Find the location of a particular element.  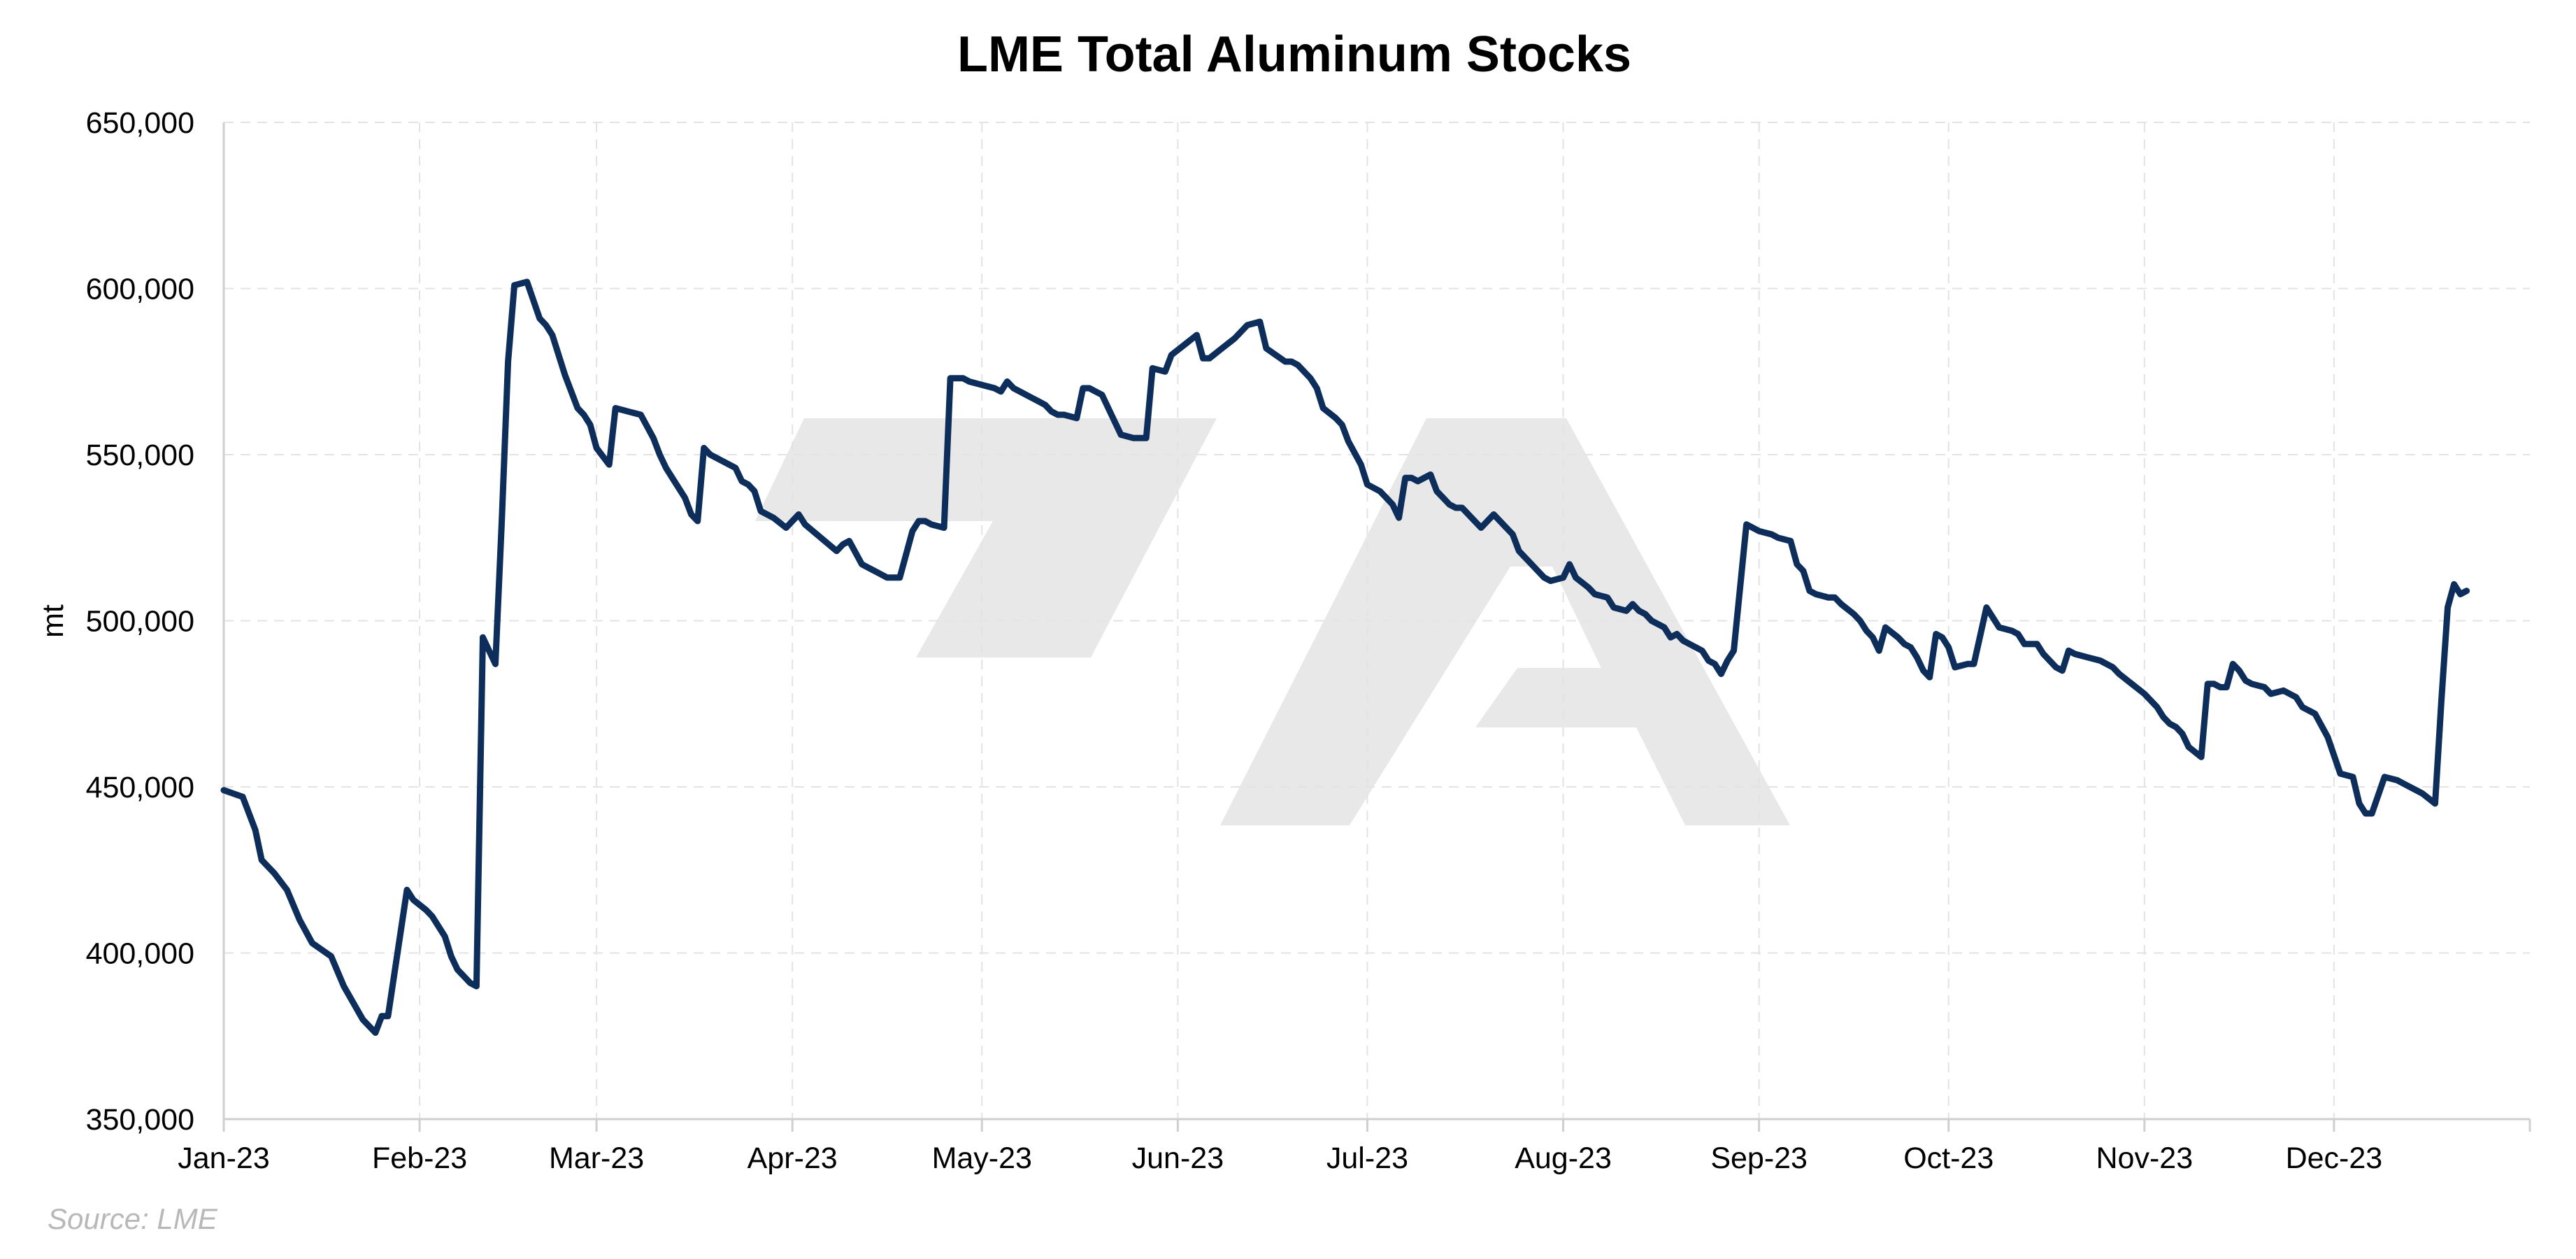

y-tick-label: 550,000 is located at coordinates (140, 455).